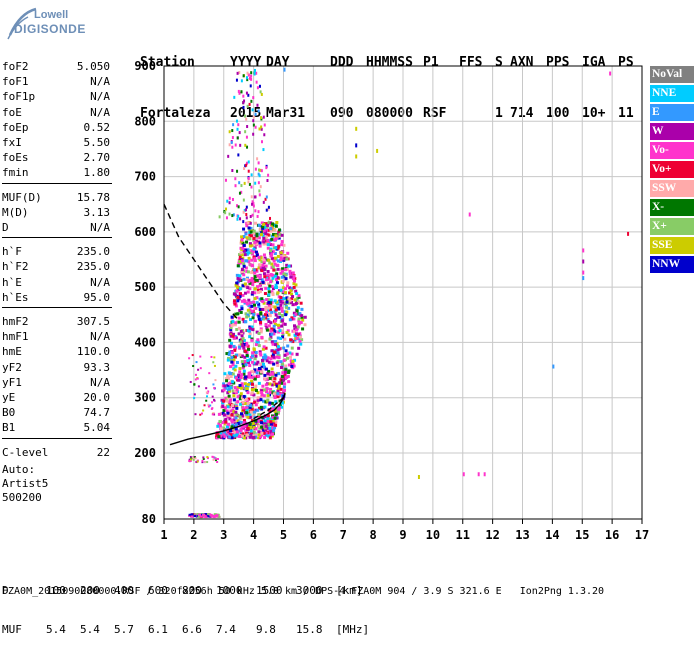 Image resolution: width=700 pixels, height=649 pixels. Describe the element at coordinates (57, 238) in the screenshot. I see `param-separator` at that location.